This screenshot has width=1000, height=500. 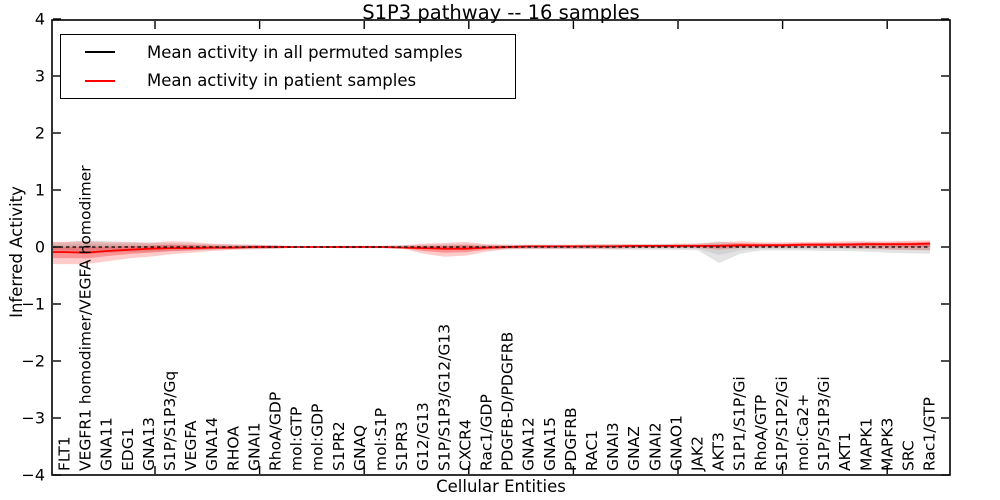 What do you see at coordinates (740, 423) in the screenshot?
I see `x-tick-label: S1P1/S1P/Gi` at bounding box center [740, 423].